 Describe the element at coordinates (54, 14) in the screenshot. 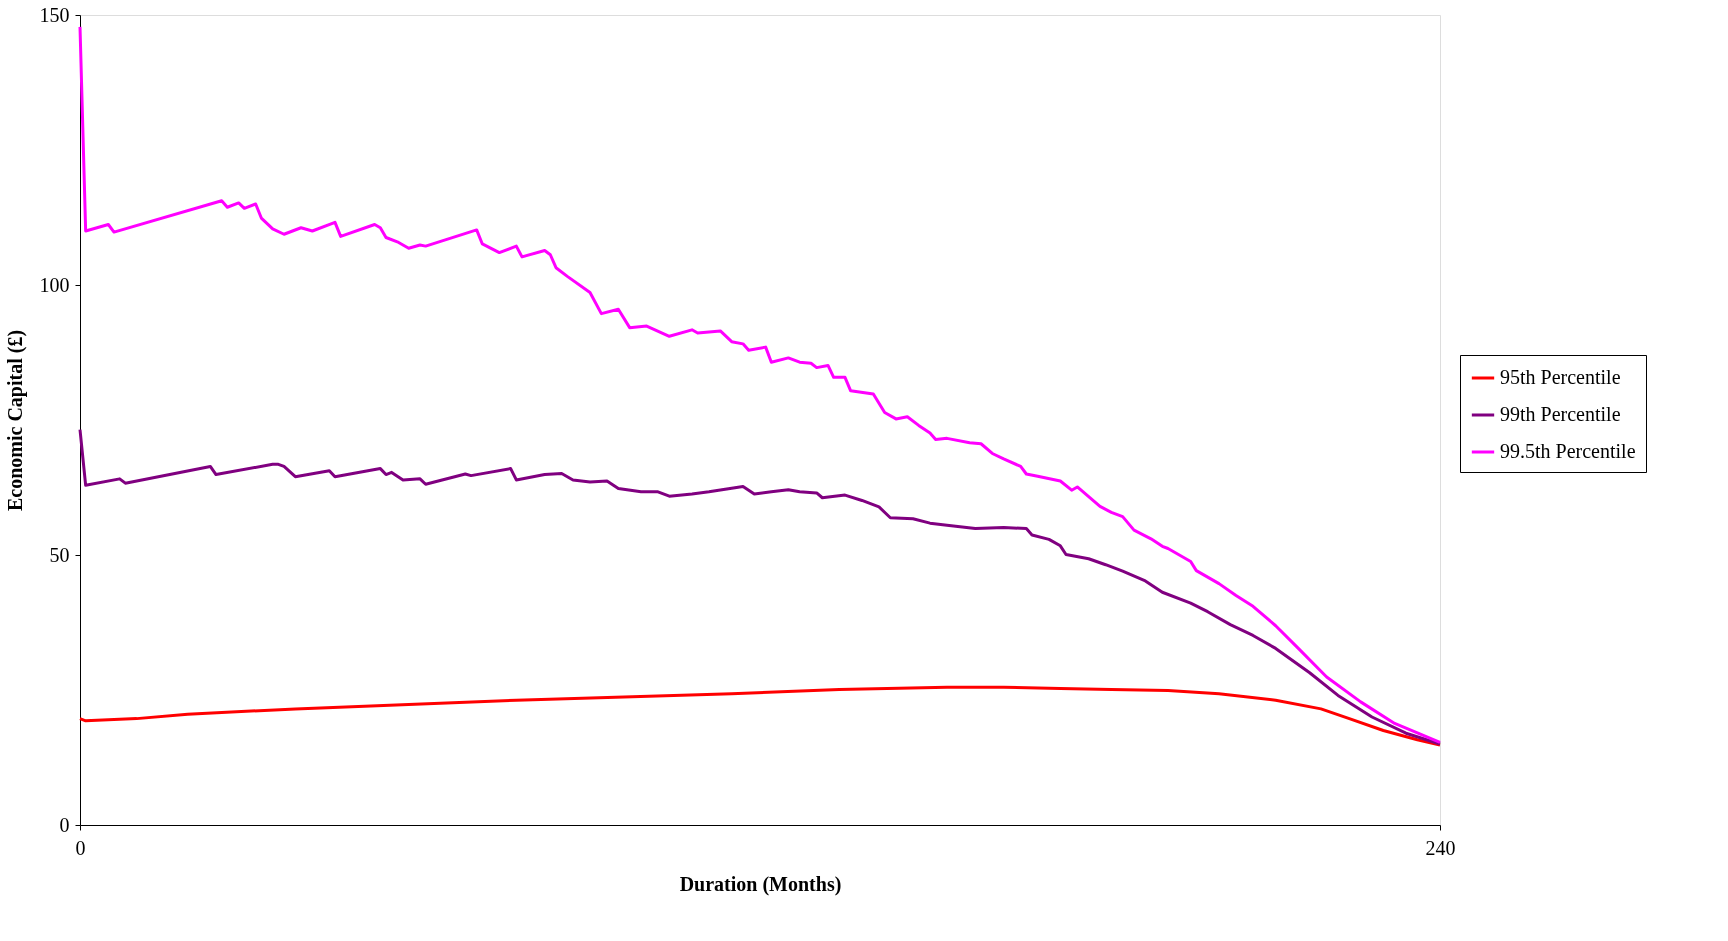

I see `y-tick-label: 150` at that location.